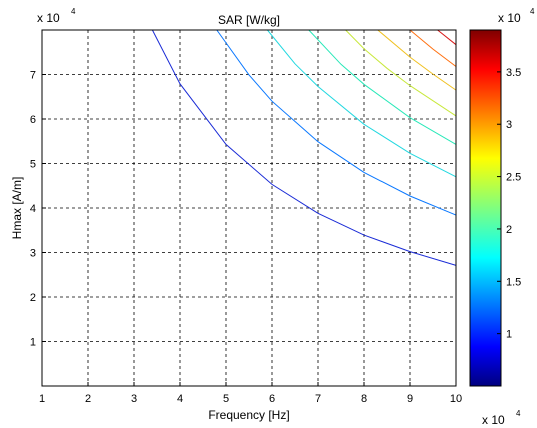 The image size is (537, 428). I want to click on x-axis-multiplier-exponent: 4, so click(518, 413).